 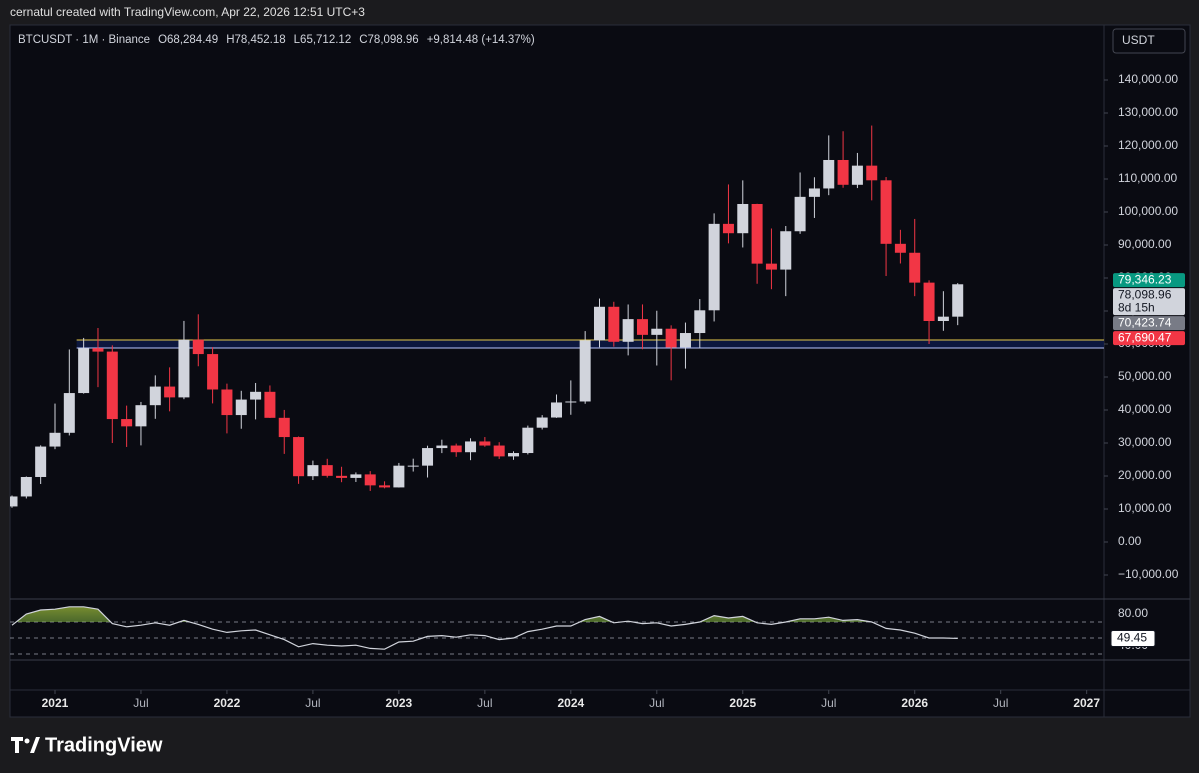 I want to click on countdown: 8d 15h, so click(x=1136, y=307).